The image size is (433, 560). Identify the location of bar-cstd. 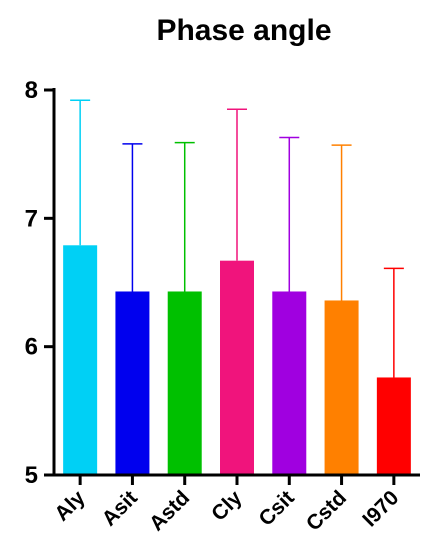
(341, 387).